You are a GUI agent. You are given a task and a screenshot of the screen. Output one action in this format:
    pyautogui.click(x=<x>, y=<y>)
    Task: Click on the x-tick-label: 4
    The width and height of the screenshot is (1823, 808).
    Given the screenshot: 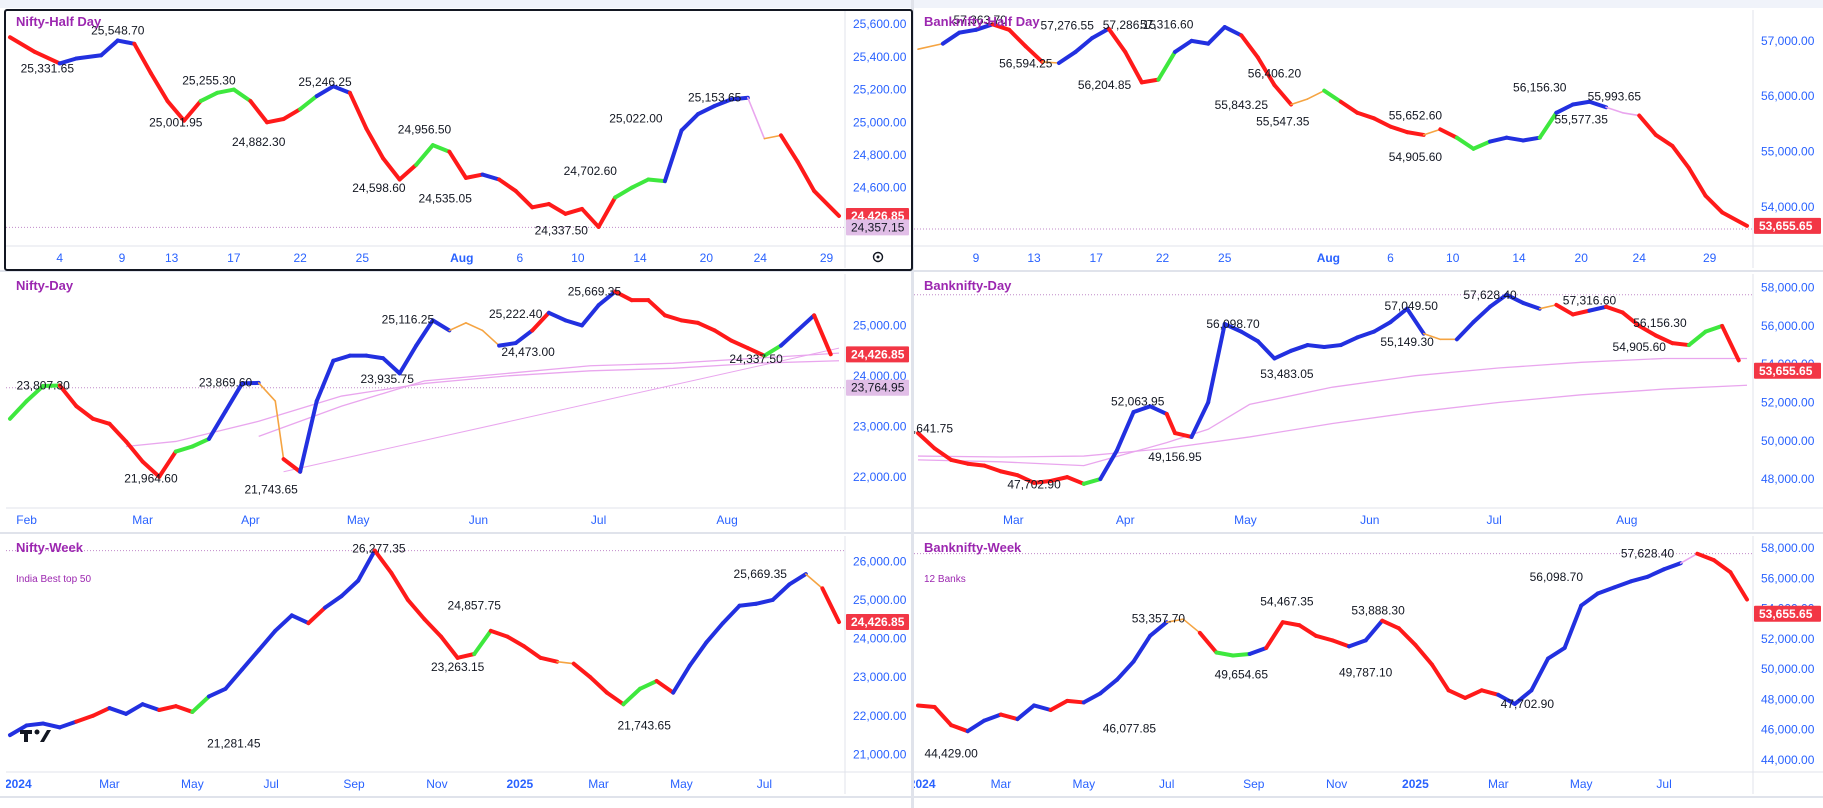 What is the action you would take?
    pyautogui.click(x=59, y=258)
    